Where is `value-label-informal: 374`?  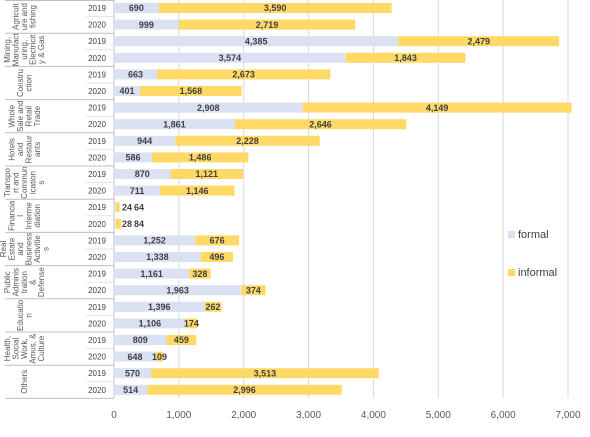
value-label-informal: 374 is located at coordinates (253, 290).